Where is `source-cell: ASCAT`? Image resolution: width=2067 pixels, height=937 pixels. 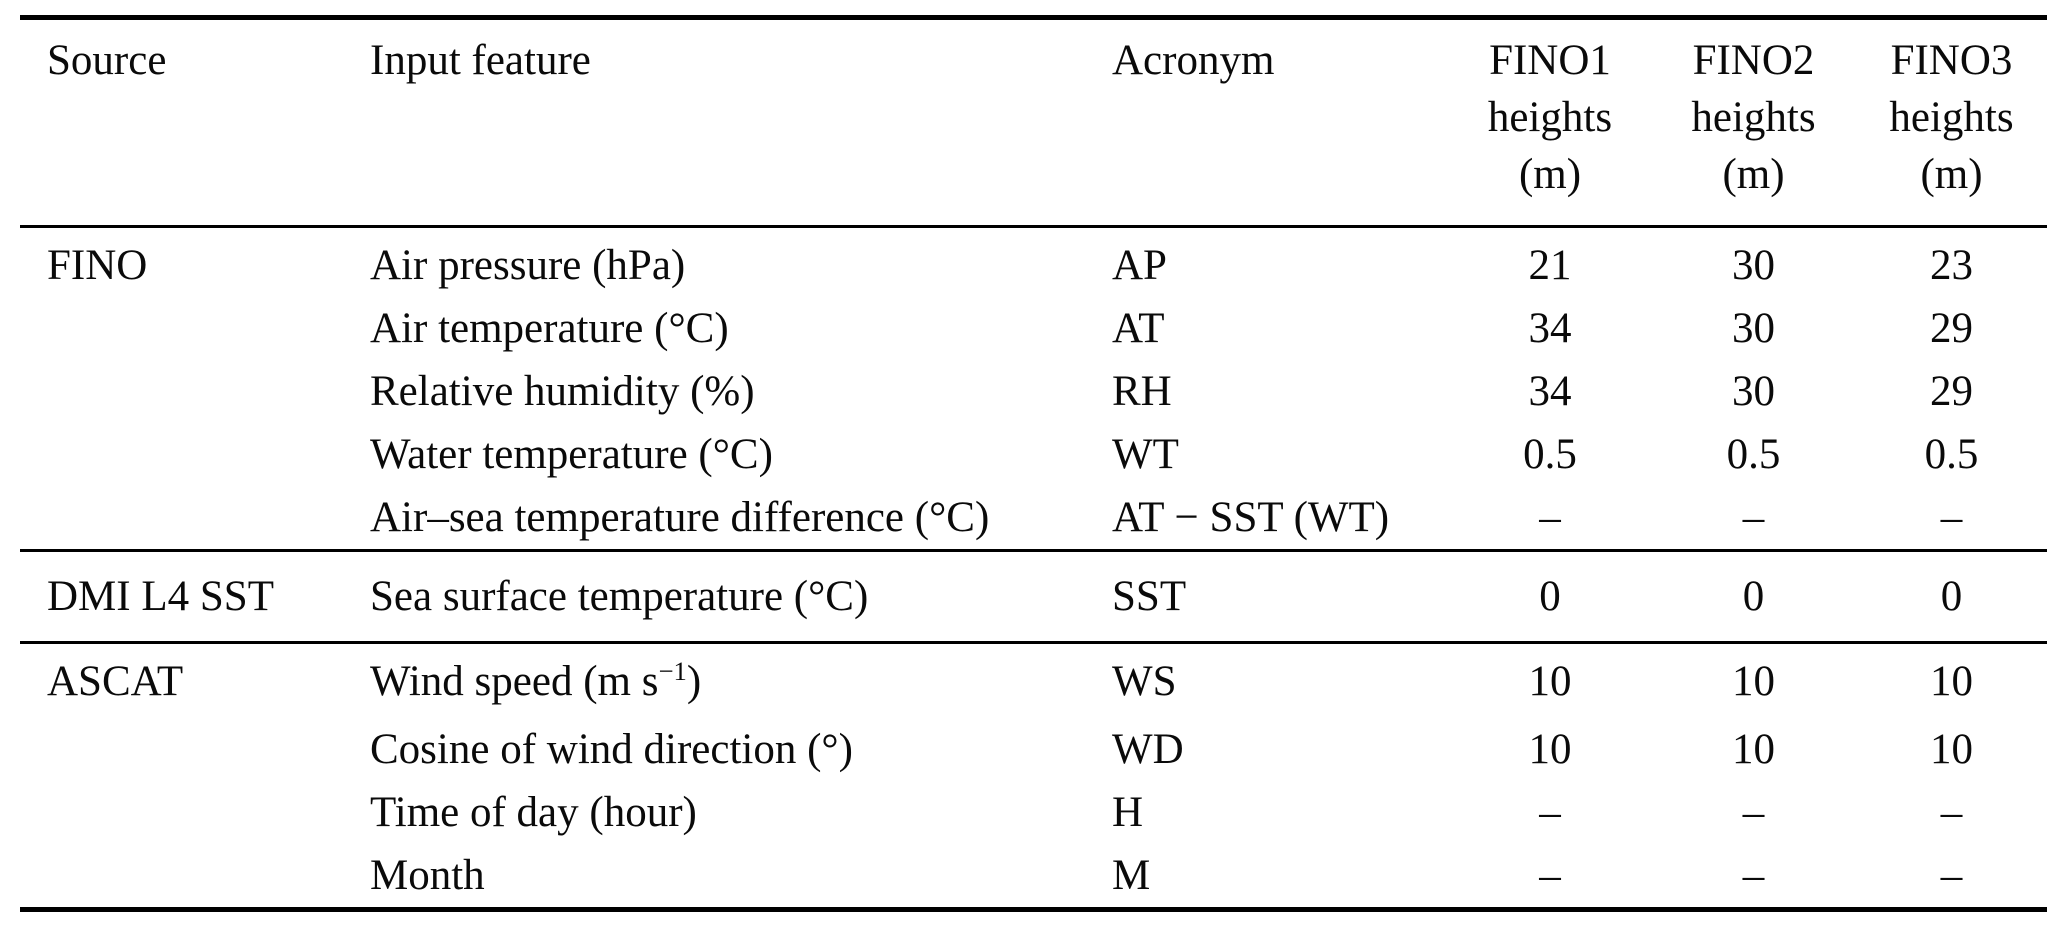 source-cell: ASCAT is located at coordinates (115, 681).